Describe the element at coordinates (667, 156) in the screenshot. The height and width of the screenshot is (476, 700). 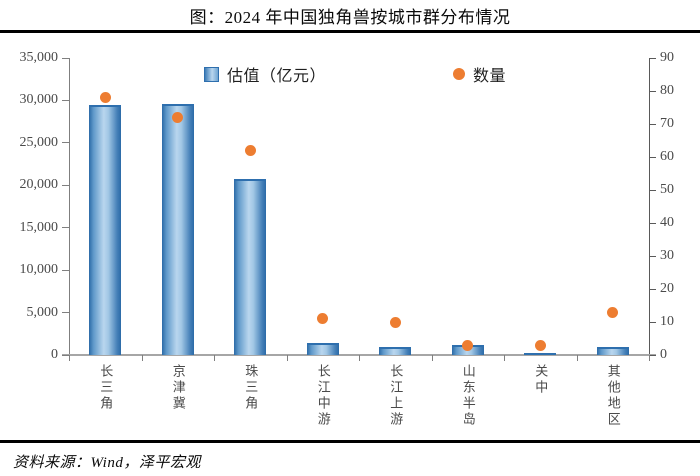
I see `right-axis-tick-label: 60` at that location.